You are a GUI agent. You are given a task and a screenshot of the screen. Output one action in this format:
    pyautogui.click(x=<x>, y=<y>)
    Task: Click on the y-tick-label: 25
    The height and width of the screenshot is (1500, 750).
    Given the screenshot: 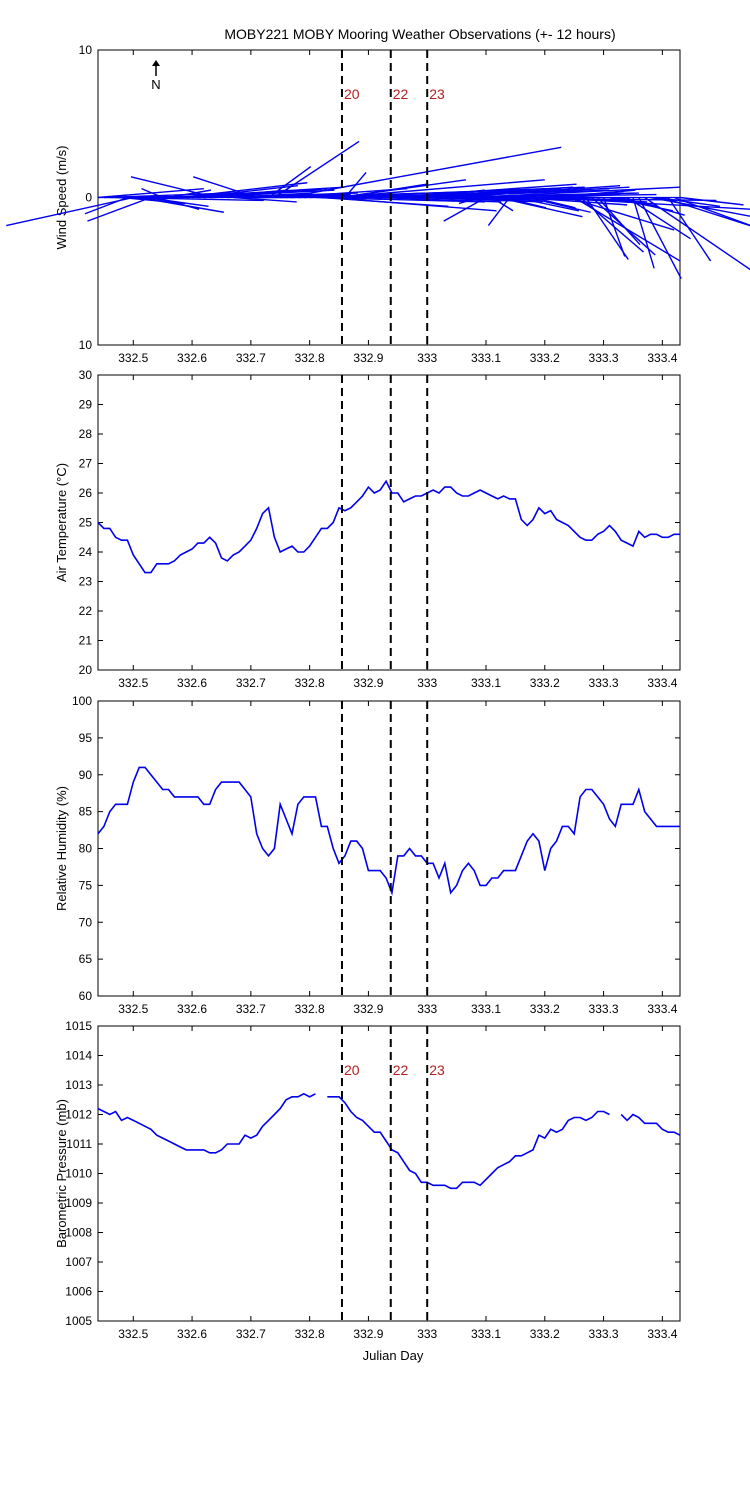 What is the action you would take?
    pyautogui.click(x=86, y=523)
    